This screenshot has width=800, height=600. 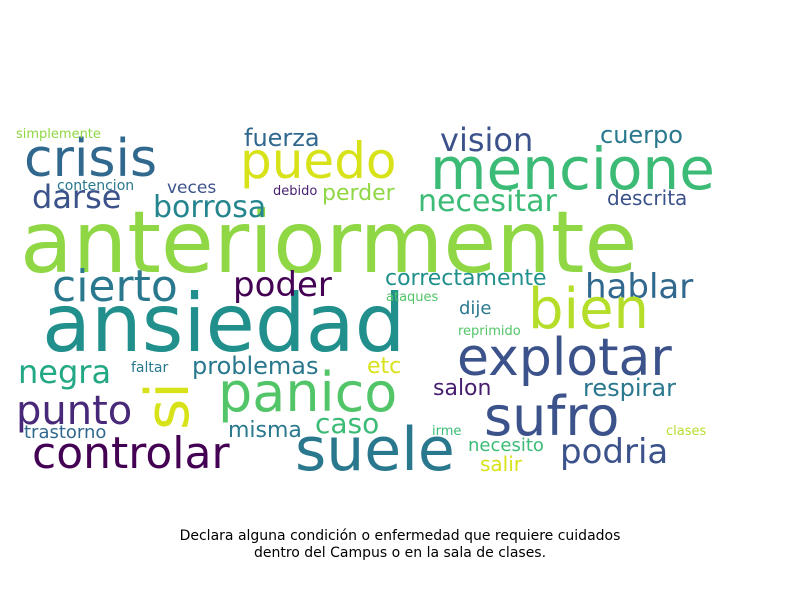 What do you see at coordinates (462, 388) in the screenshot?
I see `word-salon: salon` at bounding box center [462, 388].